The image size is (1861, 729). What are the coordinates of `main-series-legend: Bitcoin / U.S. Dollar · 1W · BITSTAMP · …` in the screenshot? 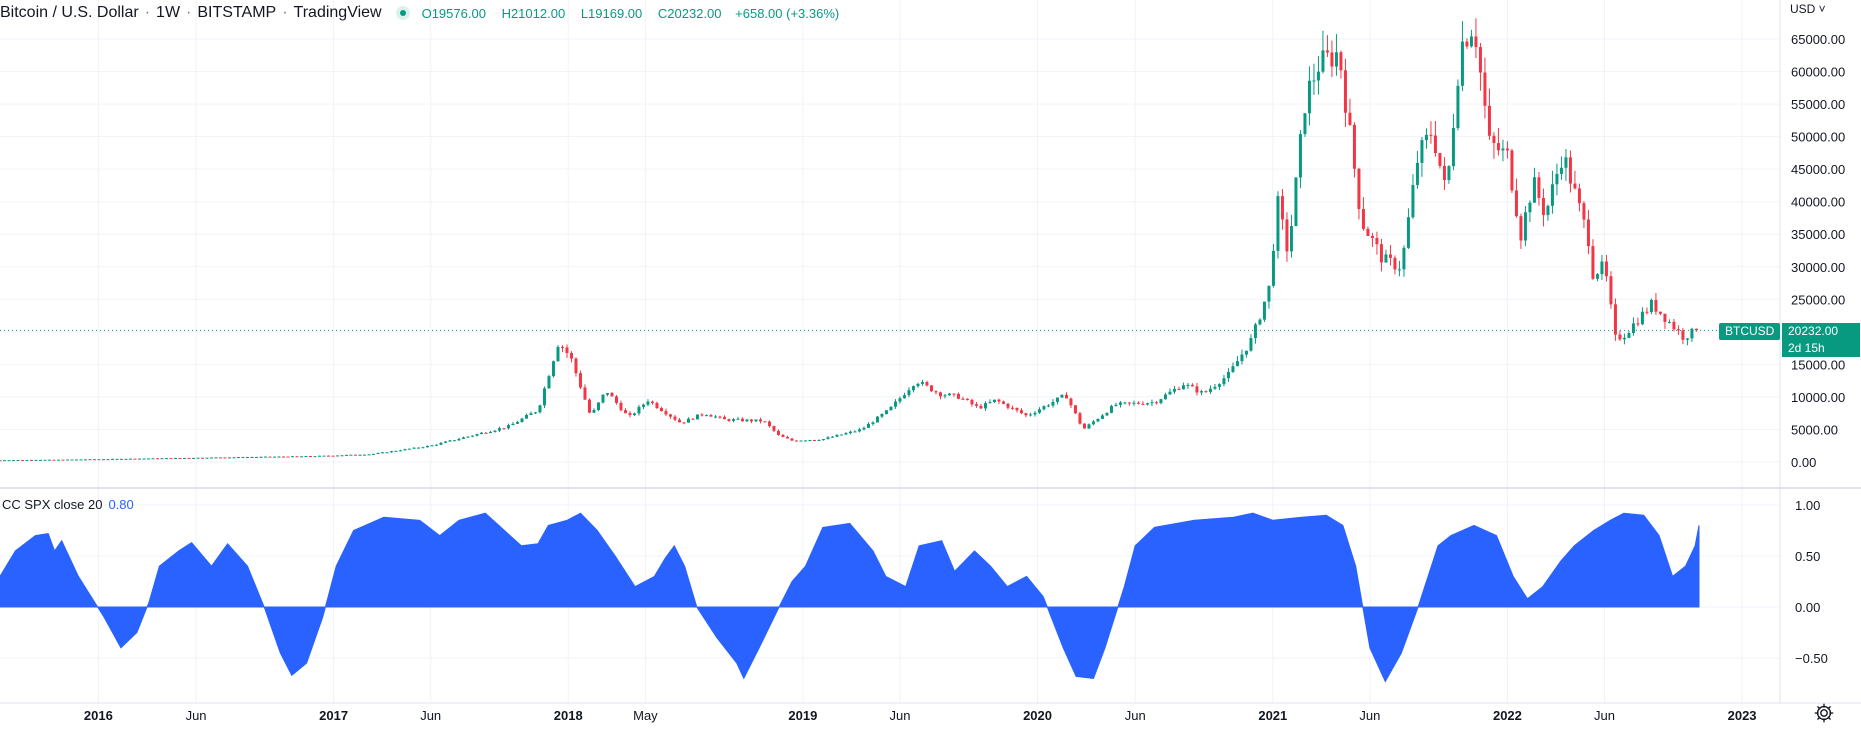 It's located at (419, 13).